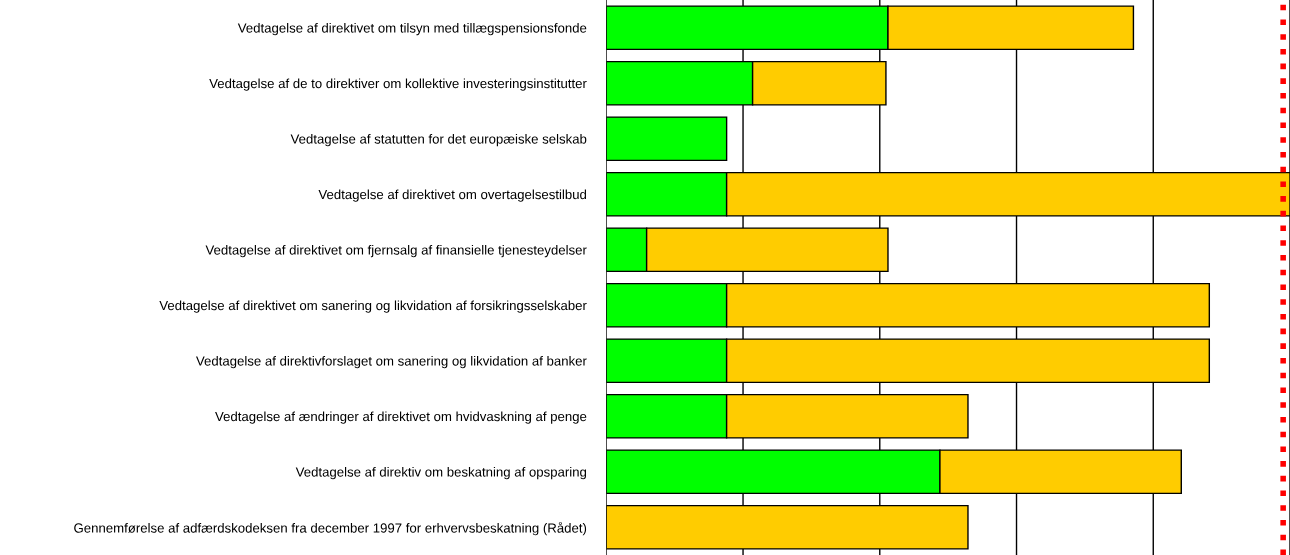 This screenshot has height=555, width=1290. I want to click on y-tick-label: Gennemførelse af adfærdskodeksen fra december 1997 for erhvervsbeskatning (Rådet), so click(330, 528).